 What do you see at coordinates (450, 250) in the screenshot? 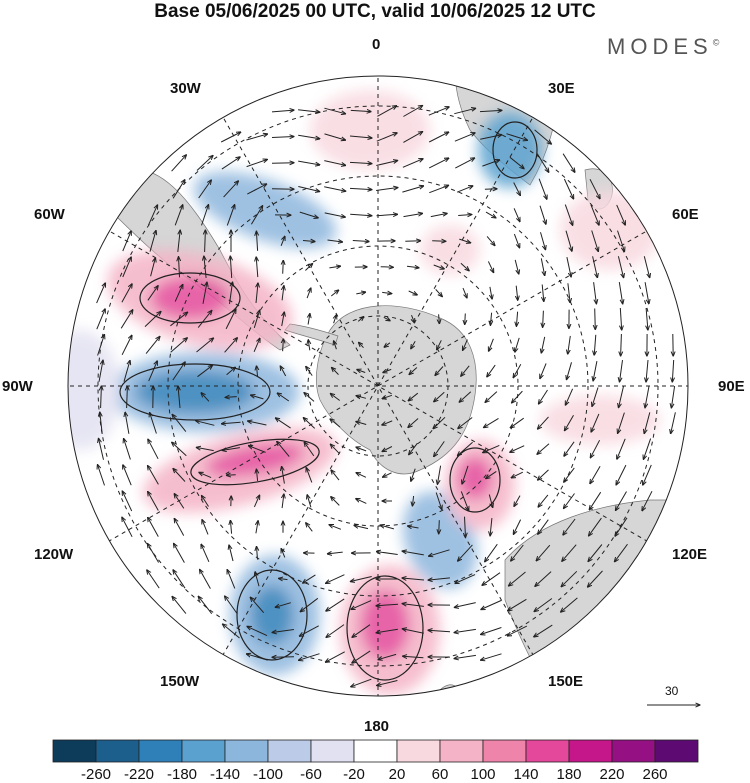
I see `anomaly-pos-center-ne` at bounding box center [450, 250].